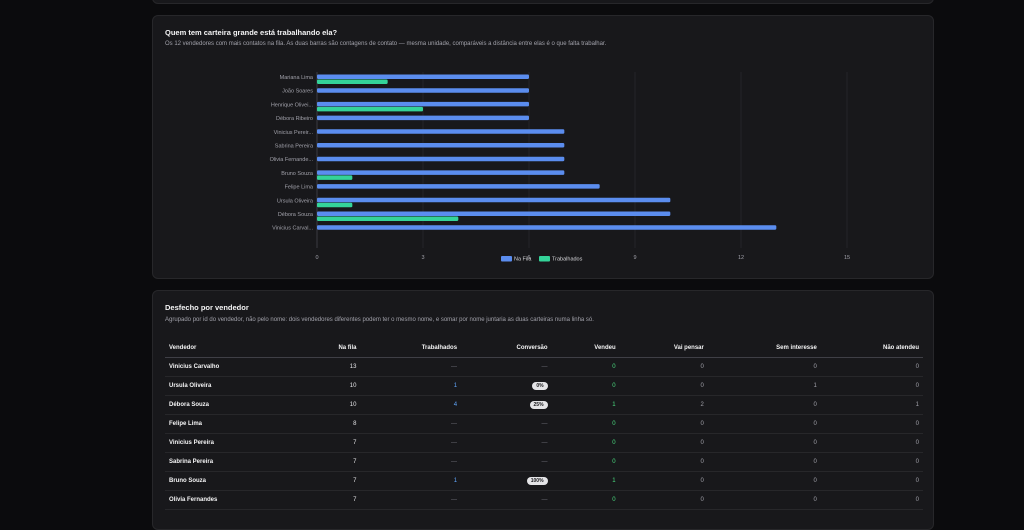  I want to click on previous-card, so click(543, 2).